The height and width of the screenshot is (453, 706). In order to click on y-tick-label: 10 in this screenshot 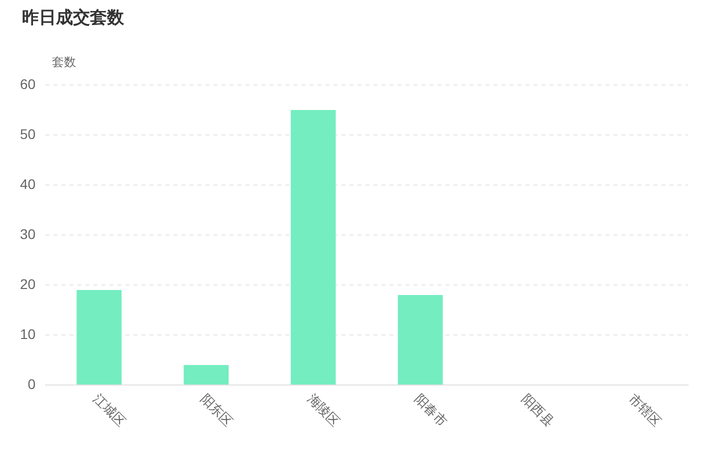, I will do `click(28, 334)`.